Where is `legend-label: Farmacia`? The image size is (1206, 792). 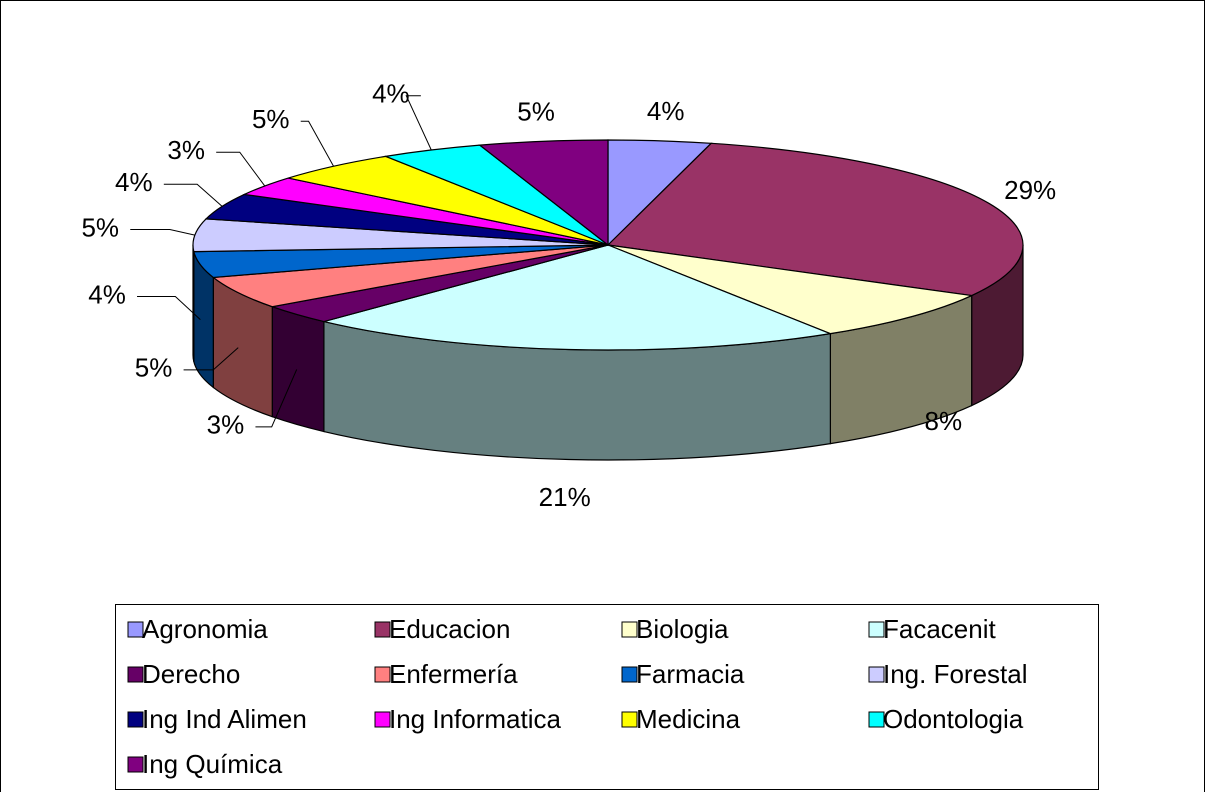
legend-label: Farmacia is located at coordinates (690, 674).